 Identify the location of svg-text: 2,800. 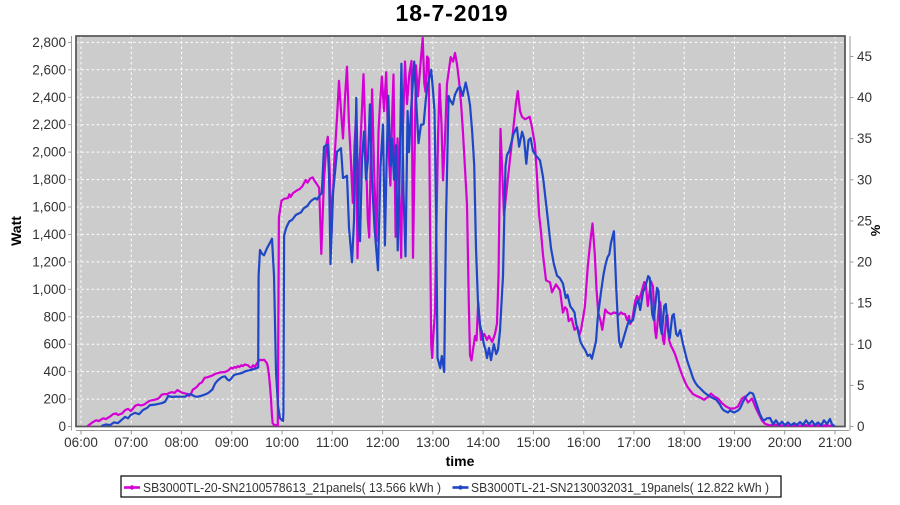
(49, 42).